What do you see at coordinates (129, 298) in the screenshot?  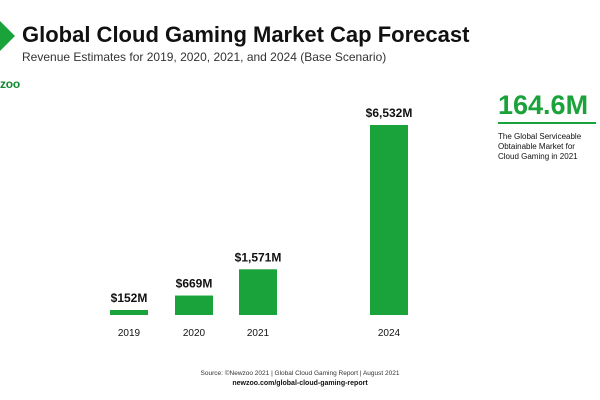 I see `value-label-2019: $152M` at bounding box center [129, 298].